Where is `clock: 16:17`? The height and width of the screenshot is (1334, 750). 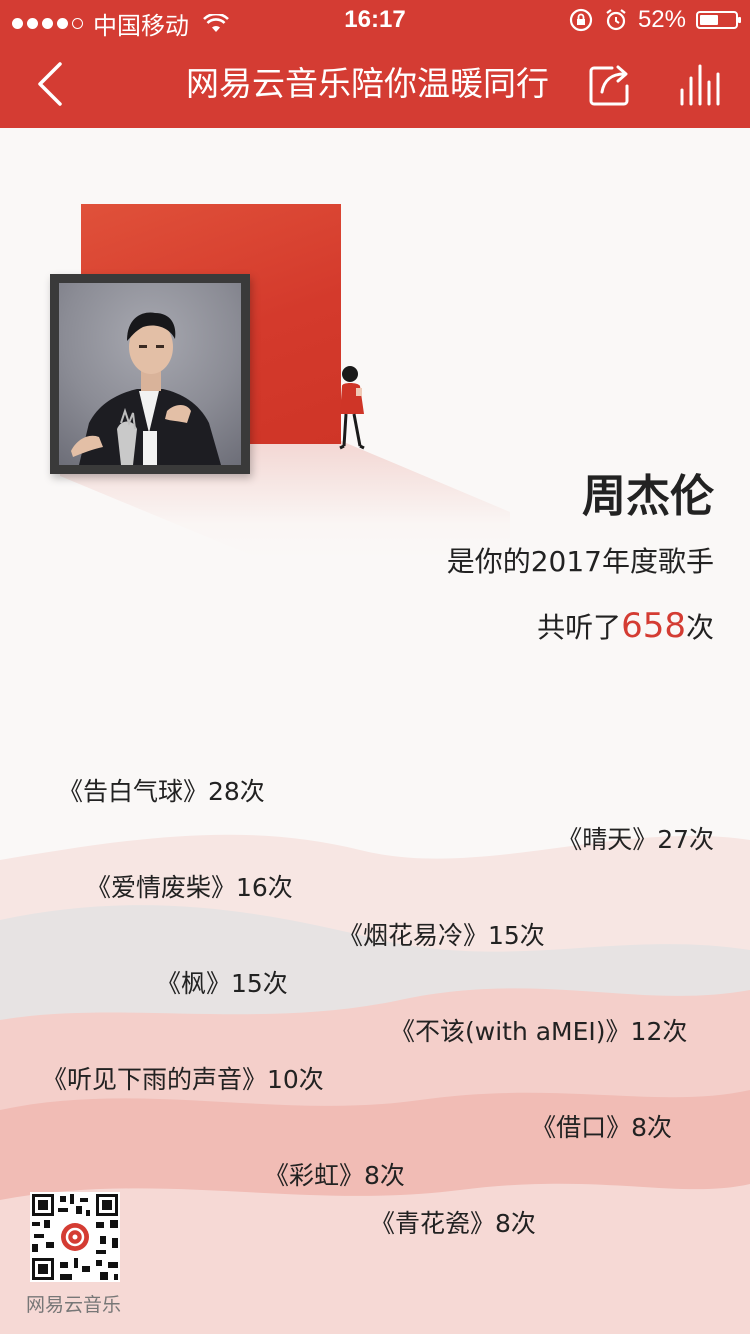
clock: 16:17 is located at coordinates (375, 19).